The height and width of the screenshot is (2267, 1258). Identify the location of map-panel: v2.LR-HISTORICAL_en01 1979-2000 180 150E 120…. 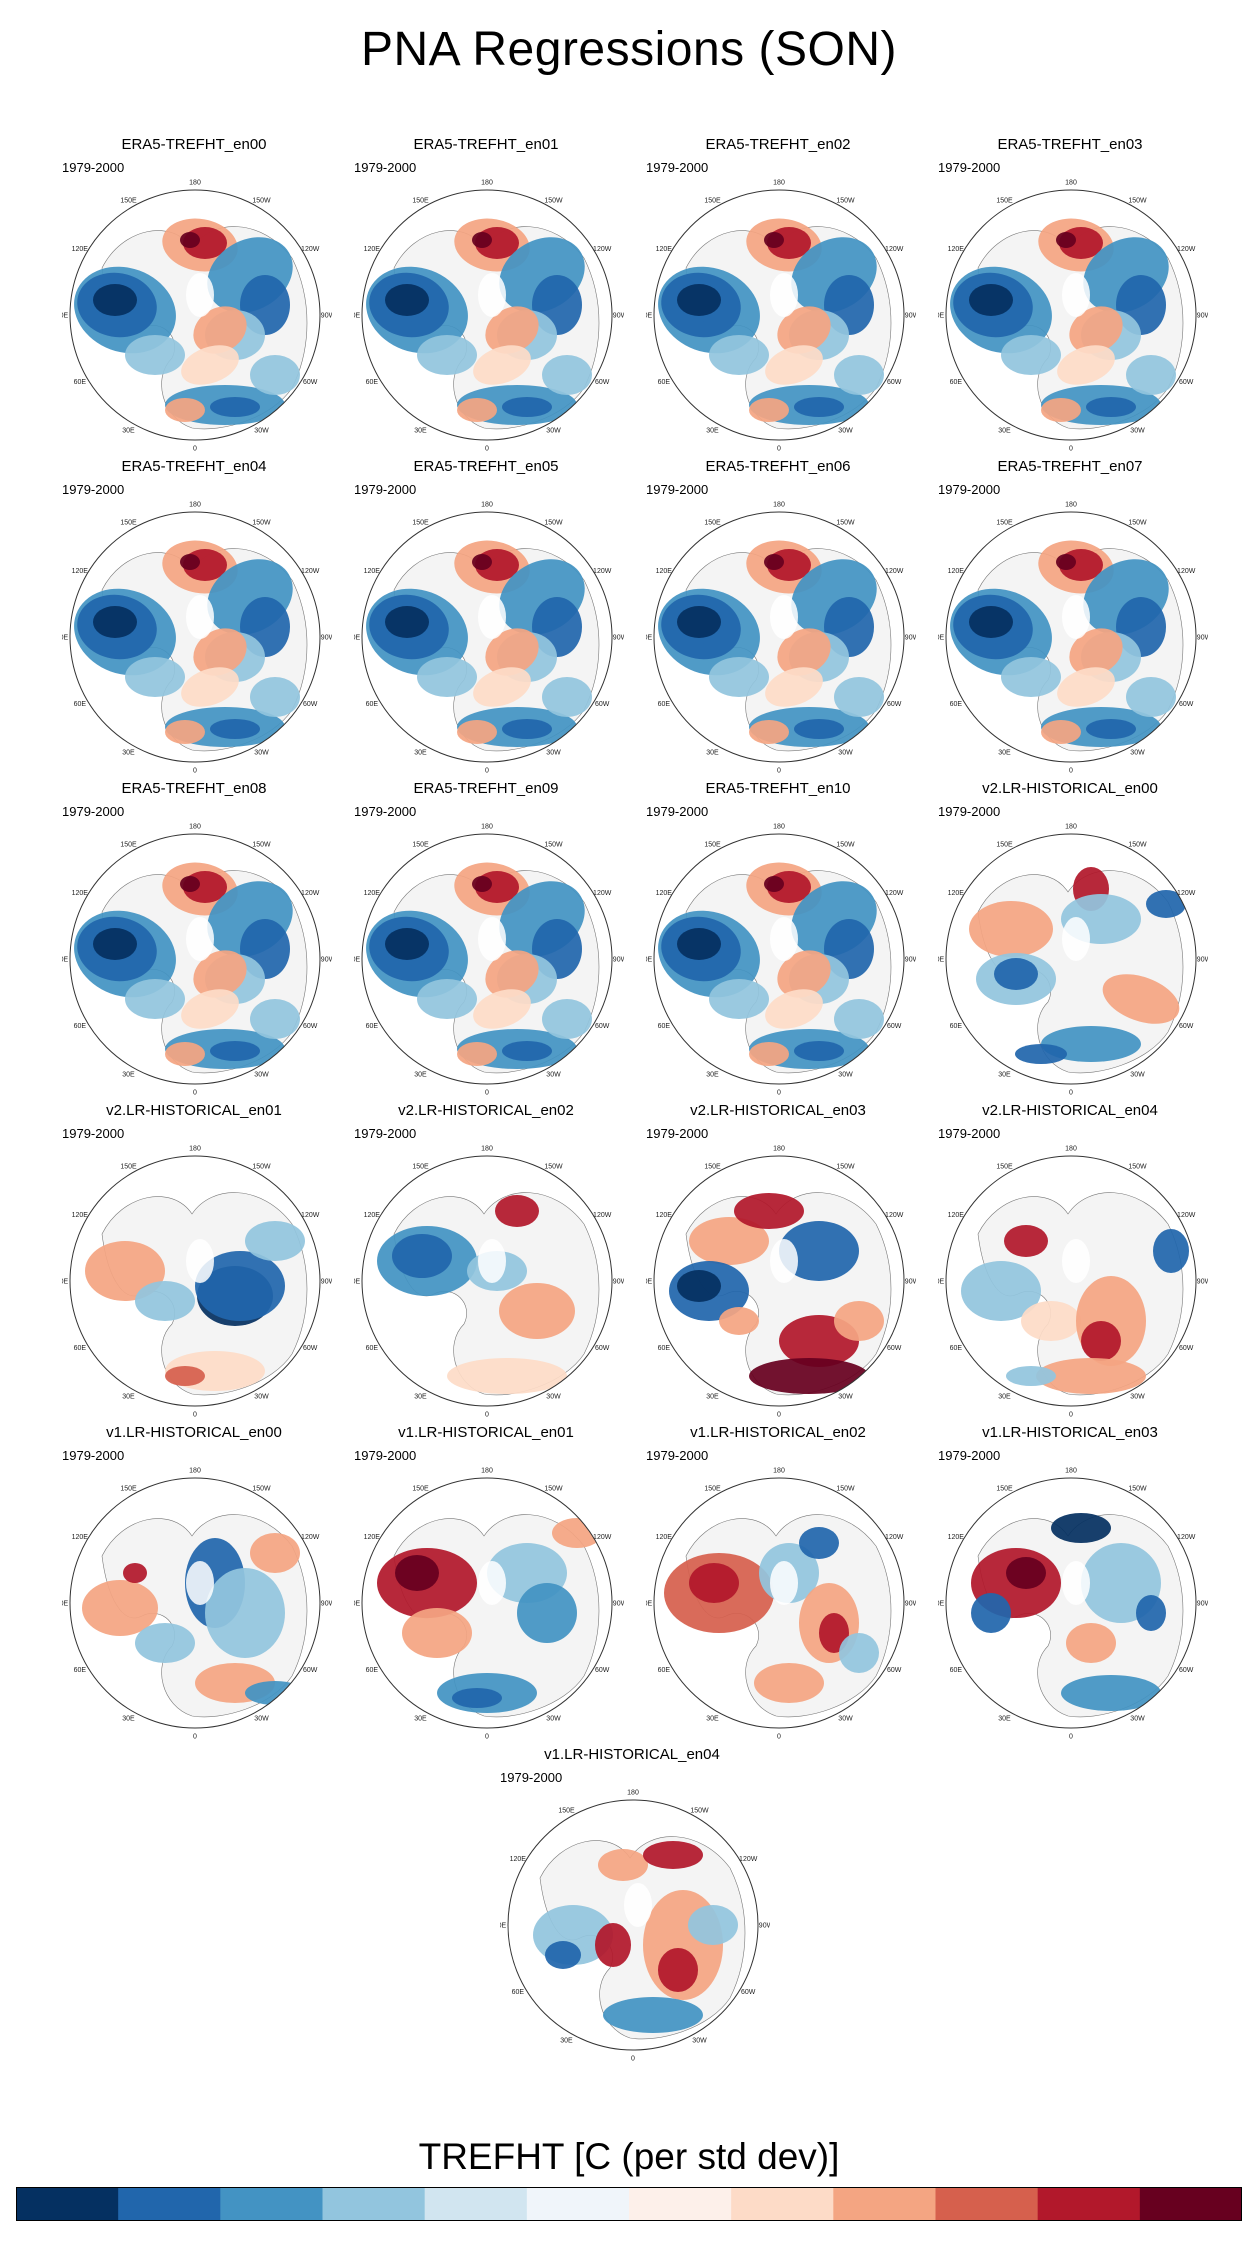
(197, 1260).